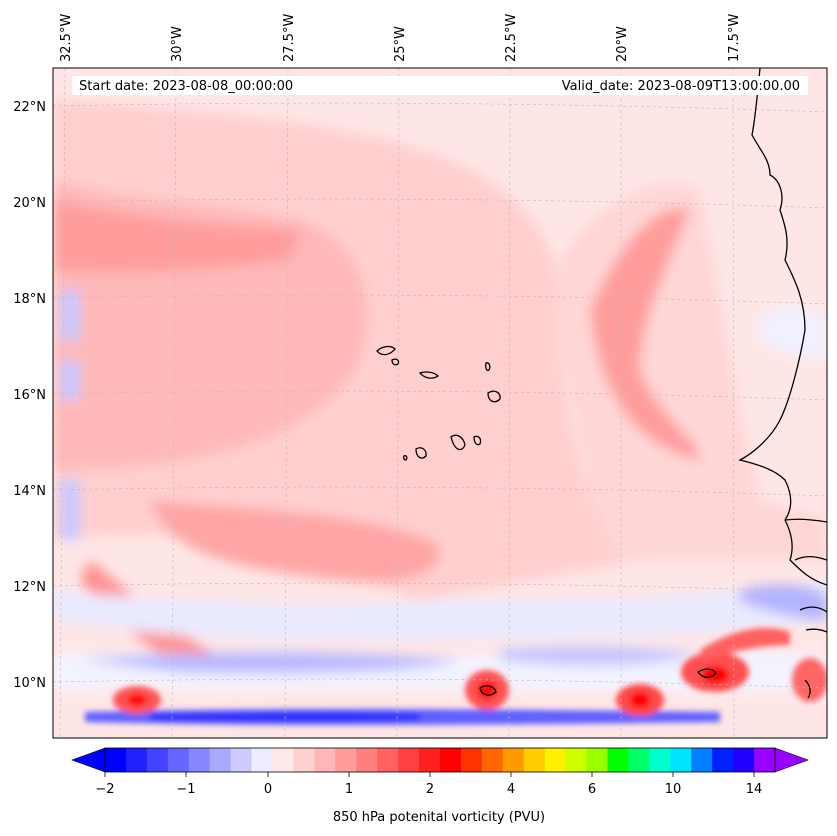 This screenshot has width=837, height=836. What do you see at coordinates (177, 44) in the screenshot?
I see `lon-label: 30°W` at bounding box center [177, 44].